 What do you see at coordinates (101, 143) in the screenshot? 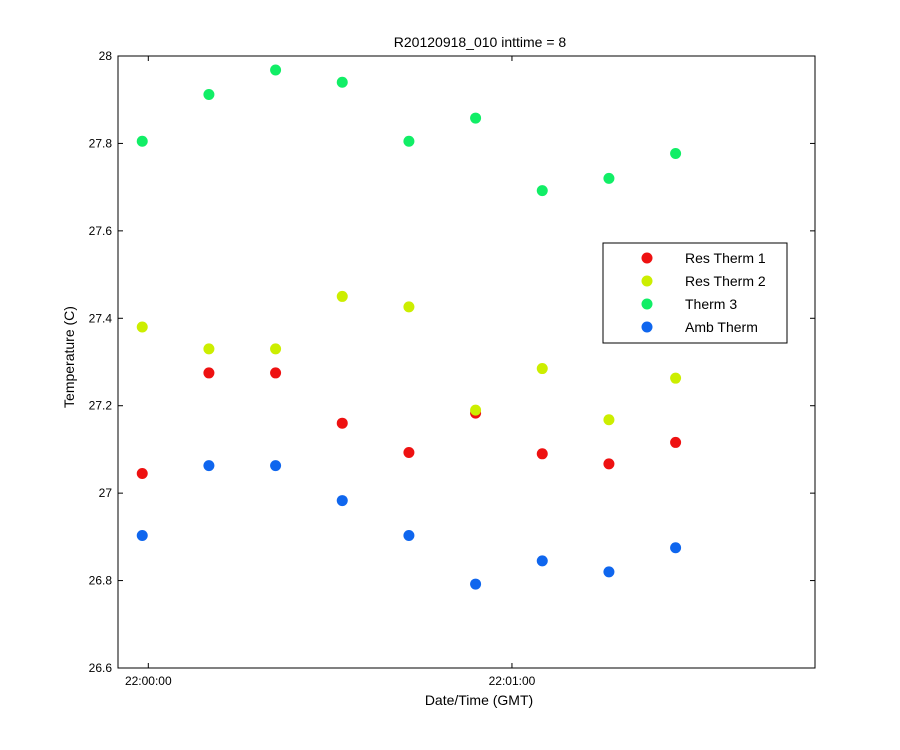
I see `y-tick-label: 27.8` at bounding box center [101, 143].